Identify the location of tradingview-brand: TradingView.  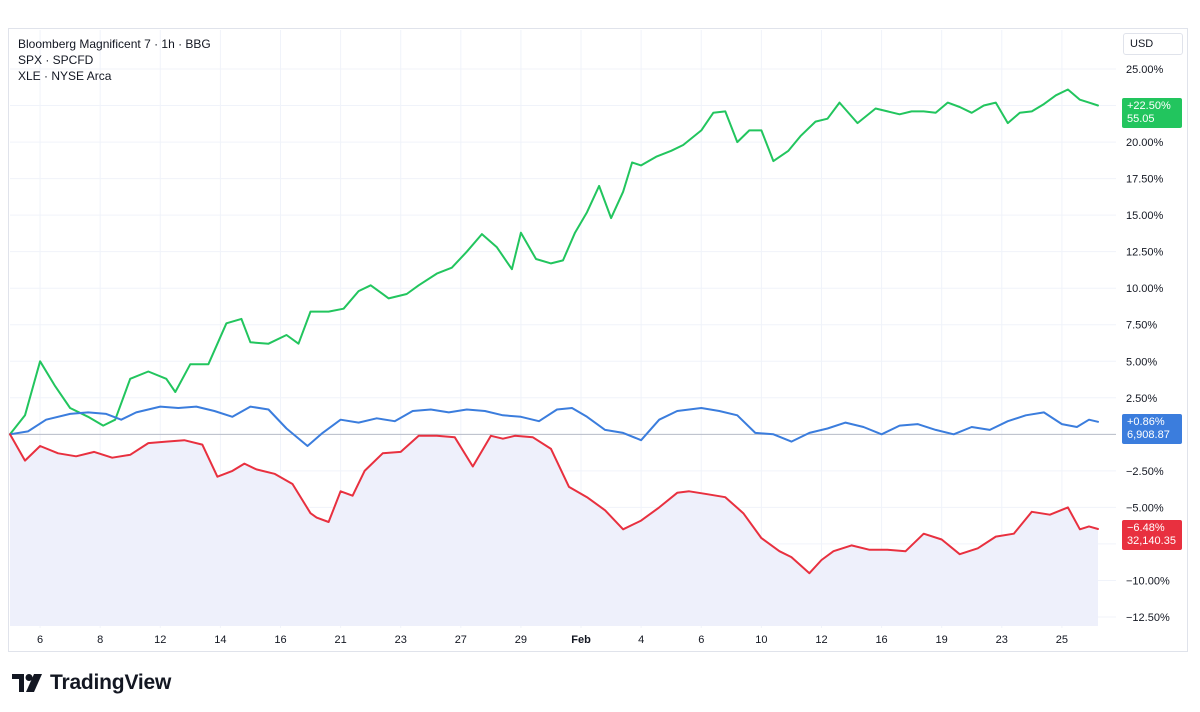
(91, 683).